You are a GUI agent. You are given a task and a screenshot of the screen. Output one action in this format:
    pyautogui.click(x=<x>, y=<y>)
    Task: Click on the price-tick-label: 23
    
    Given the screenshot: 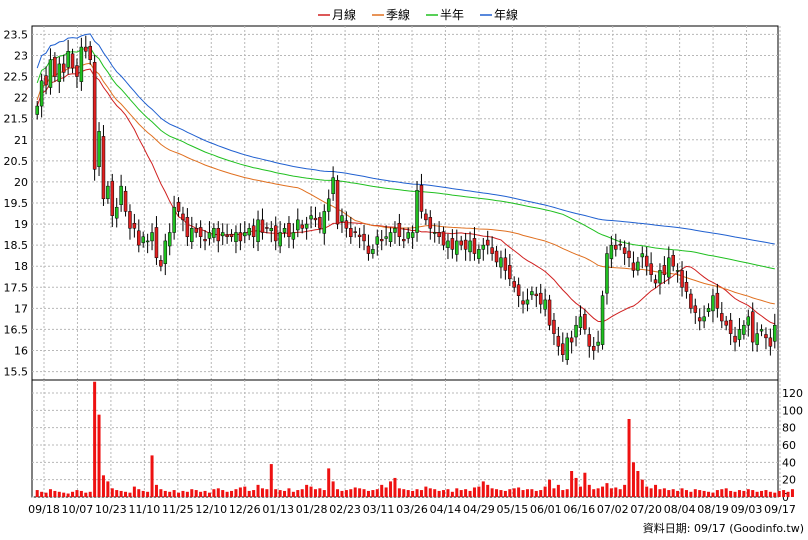 What is the action you would take?
    pyautogui.click(x=21, y=56)
    